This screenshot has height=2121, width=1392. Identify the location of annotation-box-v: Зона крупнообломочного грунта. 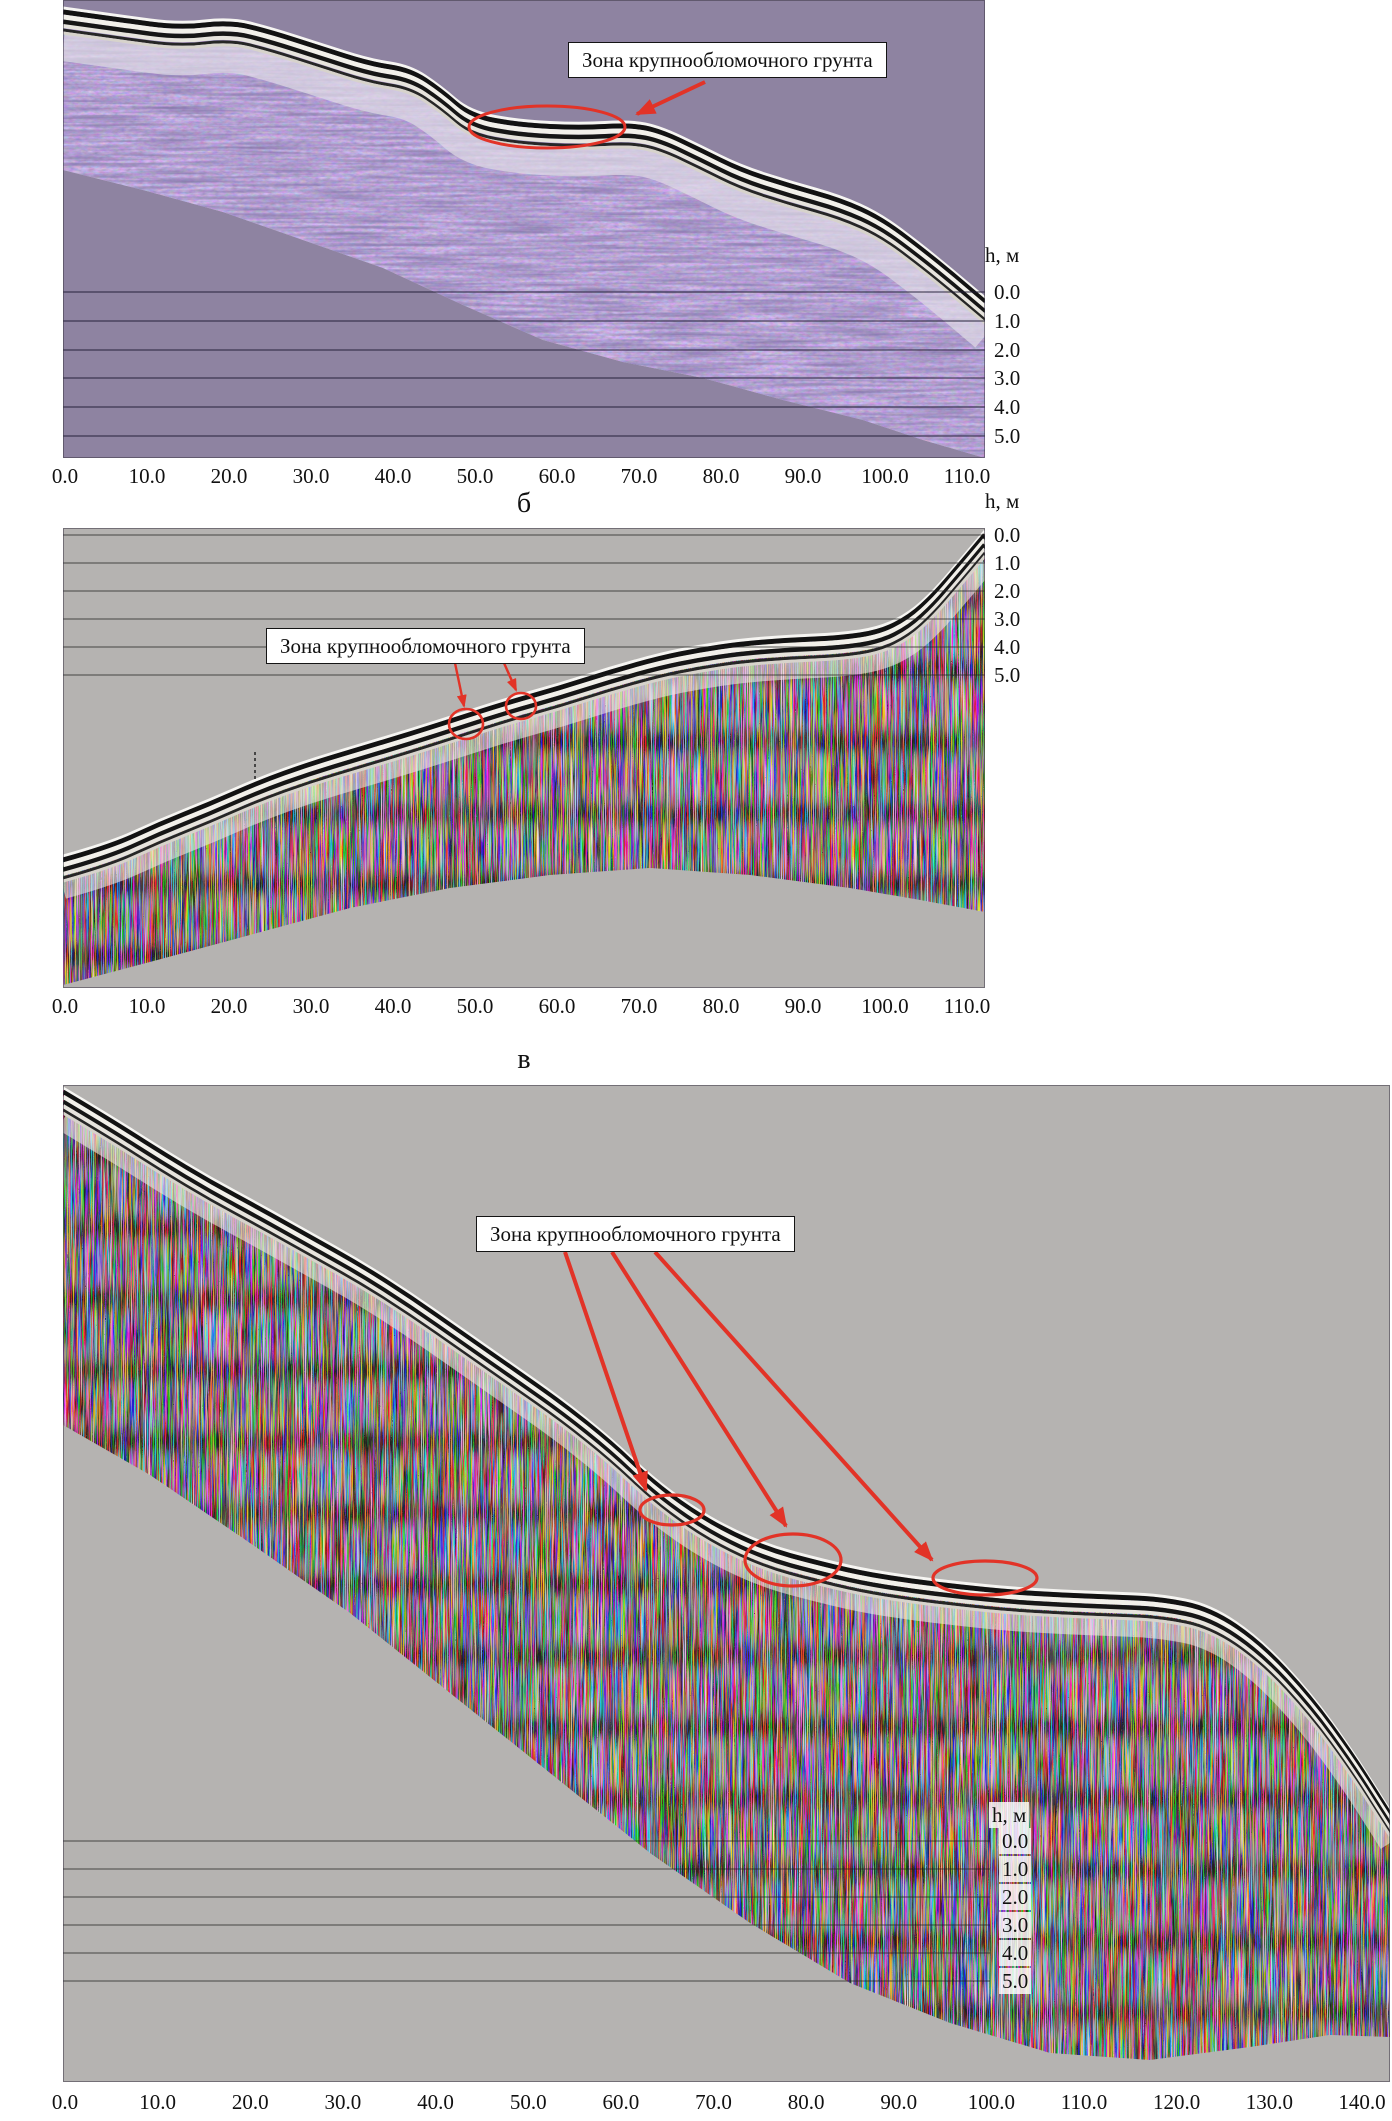
(635, 1234).